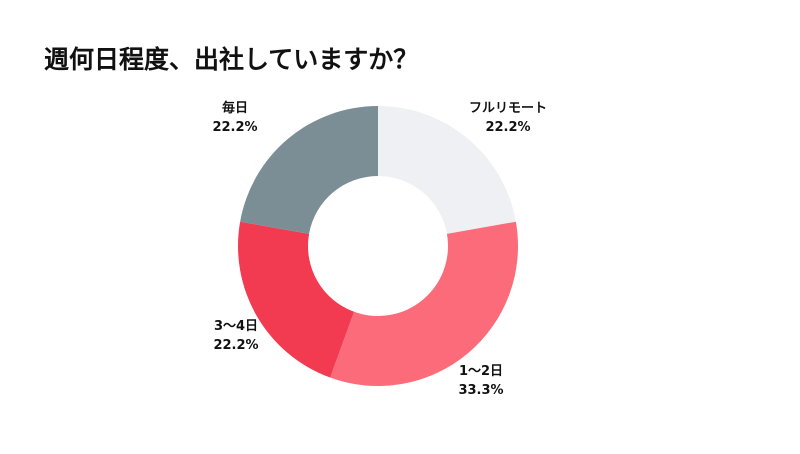  What do you see at coordinates (508, 118) in the screenshot?
I see `slice-label-1: フルリモート 22.2%` at bounding box center [508, 118].